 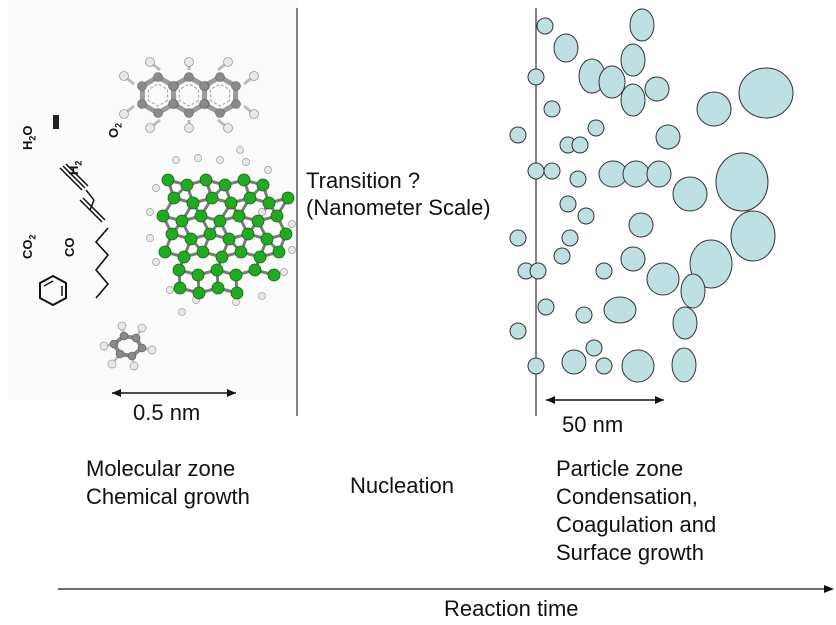 What do you see at coordinates (189, 95) in the screenshot?
I see `anthracene-molecule` at bounding box center [189, 95].